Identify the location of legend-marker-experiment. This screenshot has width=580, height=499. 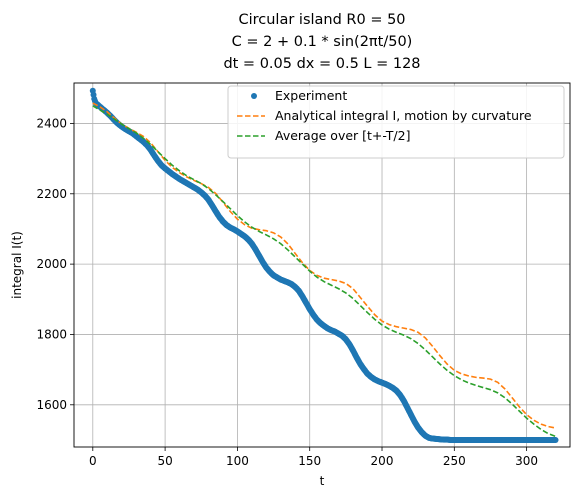
(254, 96).